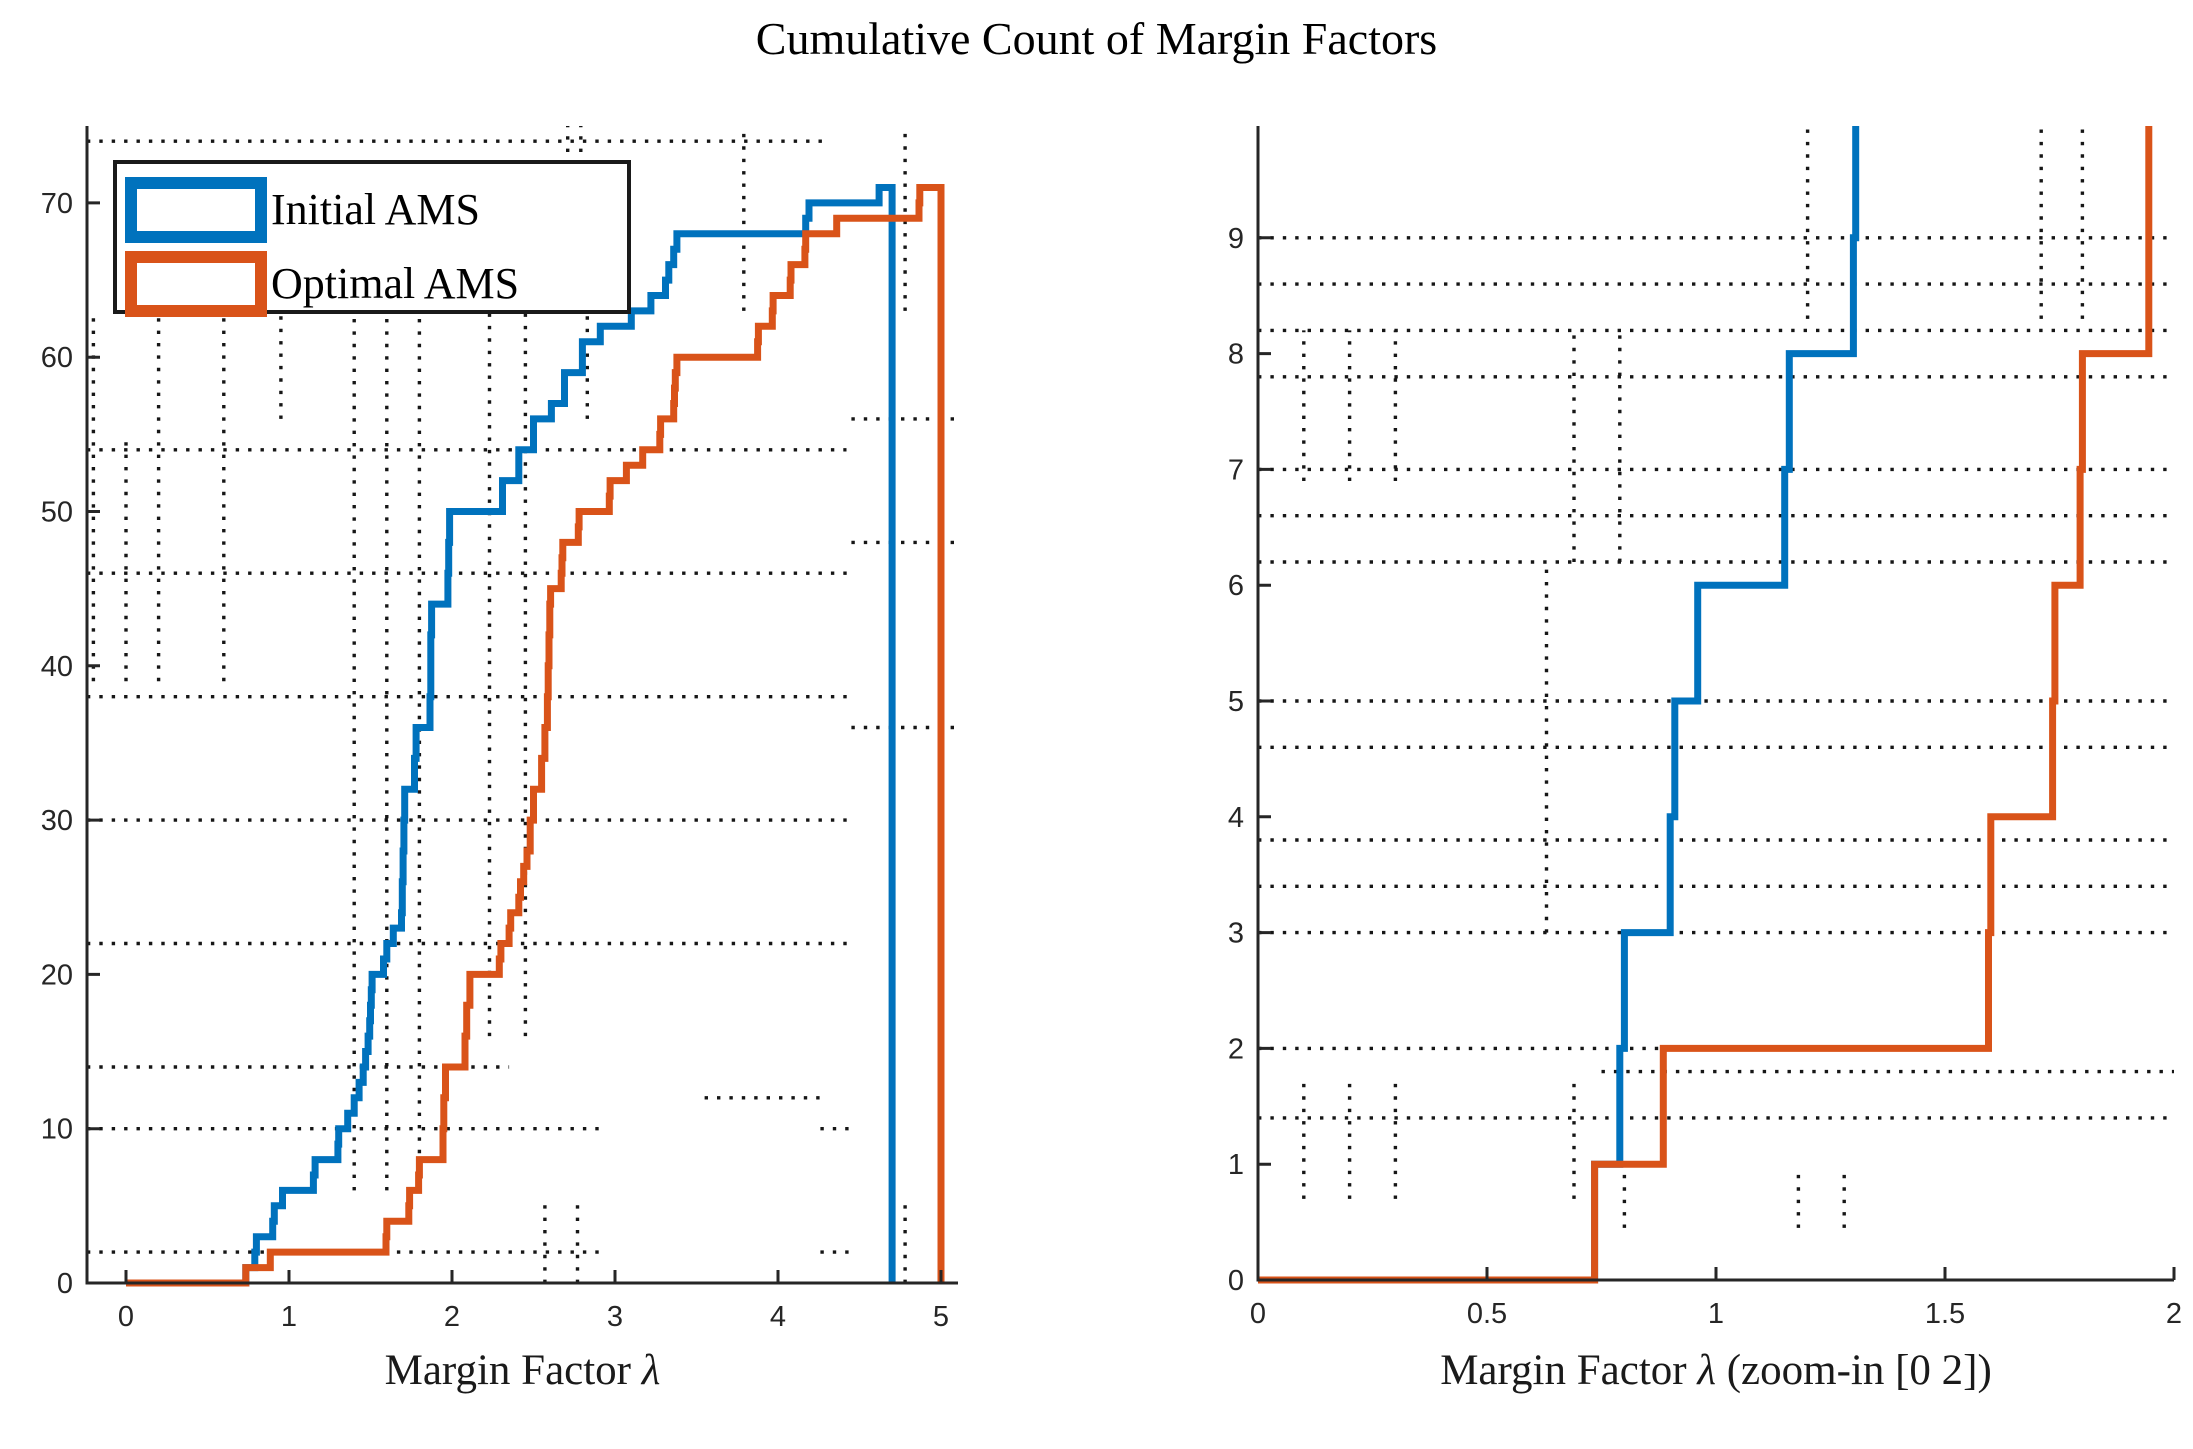  What do you see at coordinates (57, 667) in the screenshot?
I see `left-ytick-label: 40` at bounding box center [57, 667].